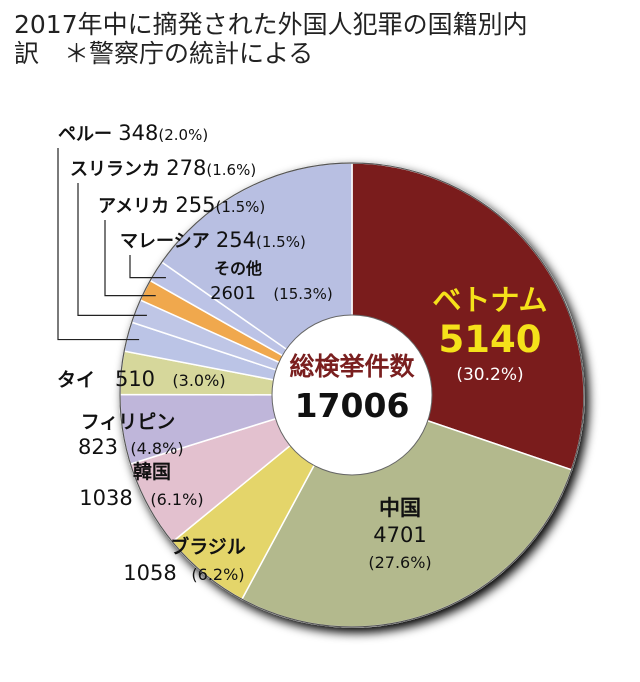  I want to click on label-china-value: 4701, so click(399, 535).